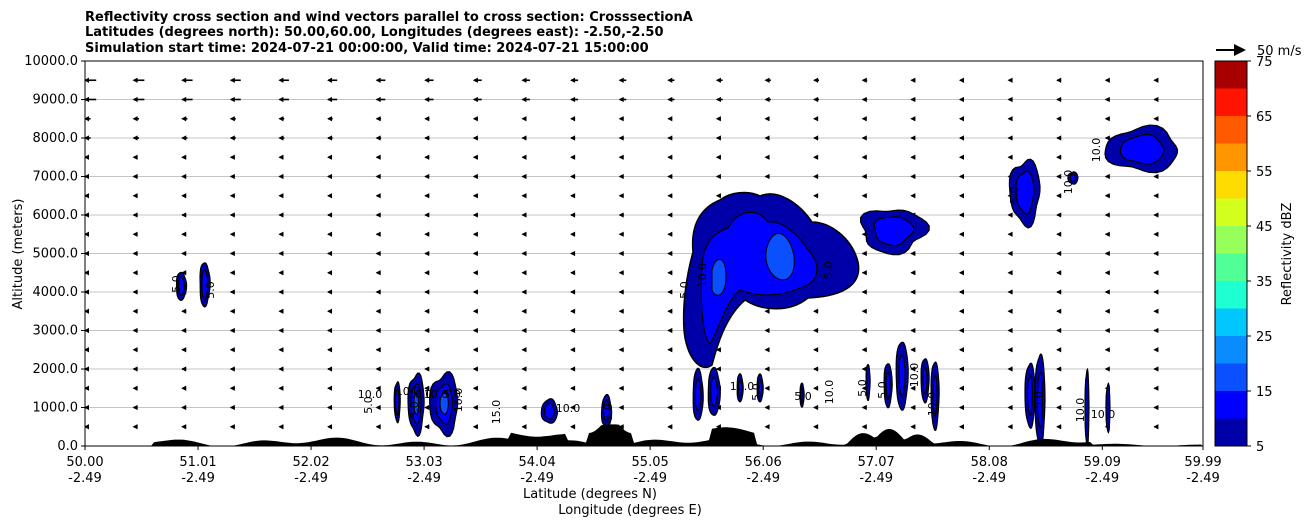  I want to click on x-tick-label-lat: 50.00, so click(84, 462).